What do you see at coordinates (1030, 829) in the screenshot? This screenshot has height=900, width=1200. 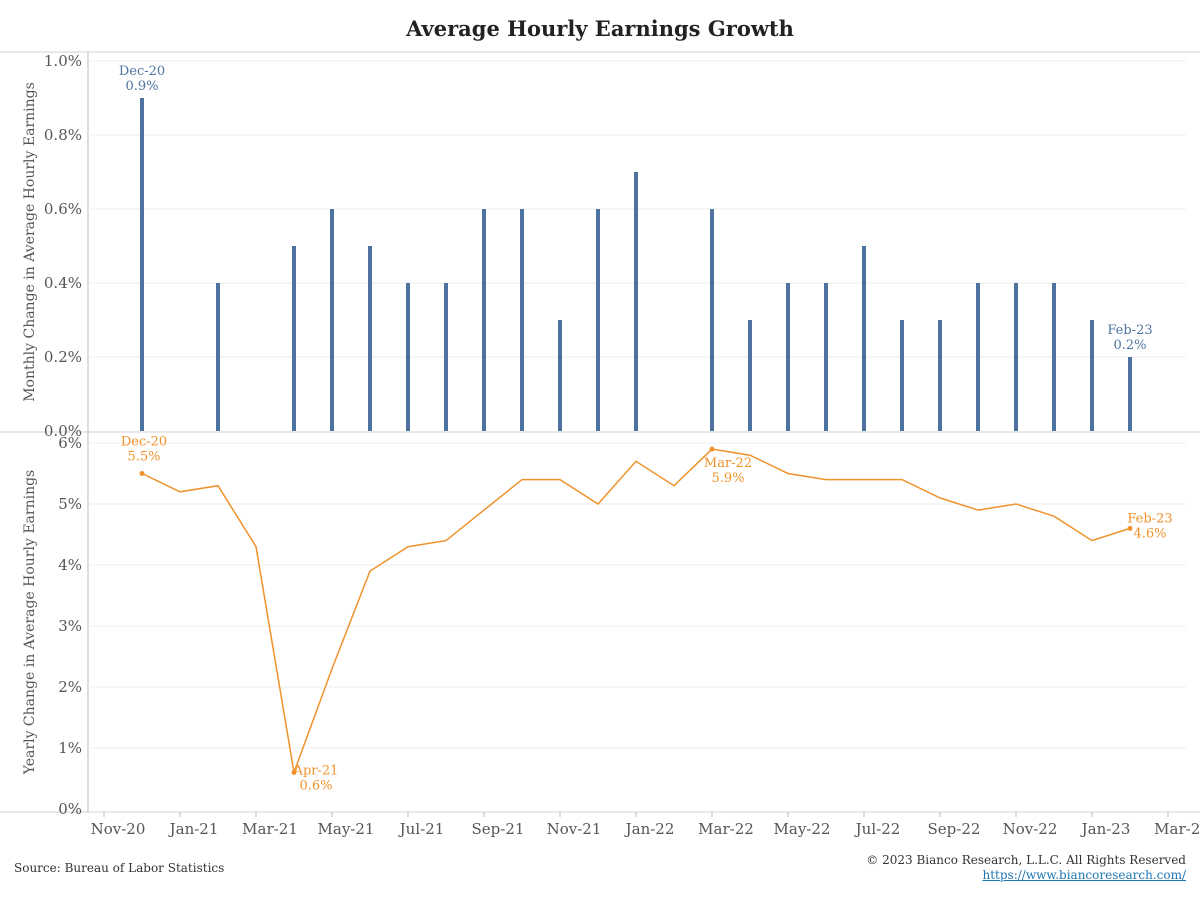 I see `x-tick-label: Nov-22` at bounding box center [1030, 829].